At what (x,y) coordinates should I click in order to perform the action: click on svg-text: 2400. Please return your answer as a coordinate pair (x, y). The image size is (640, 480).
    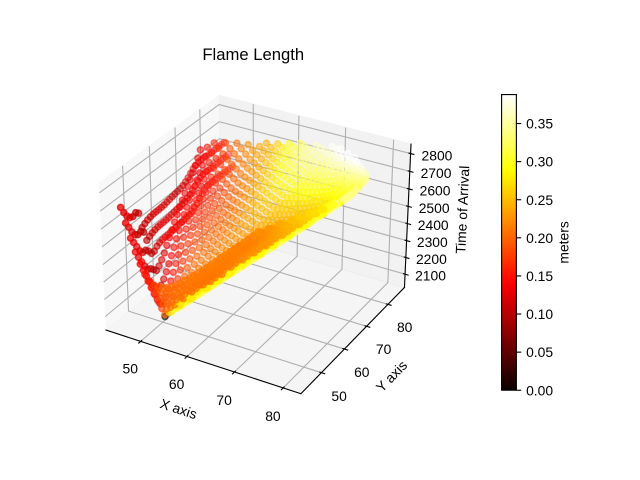
    Looking at the image, I should click on (433, 225).